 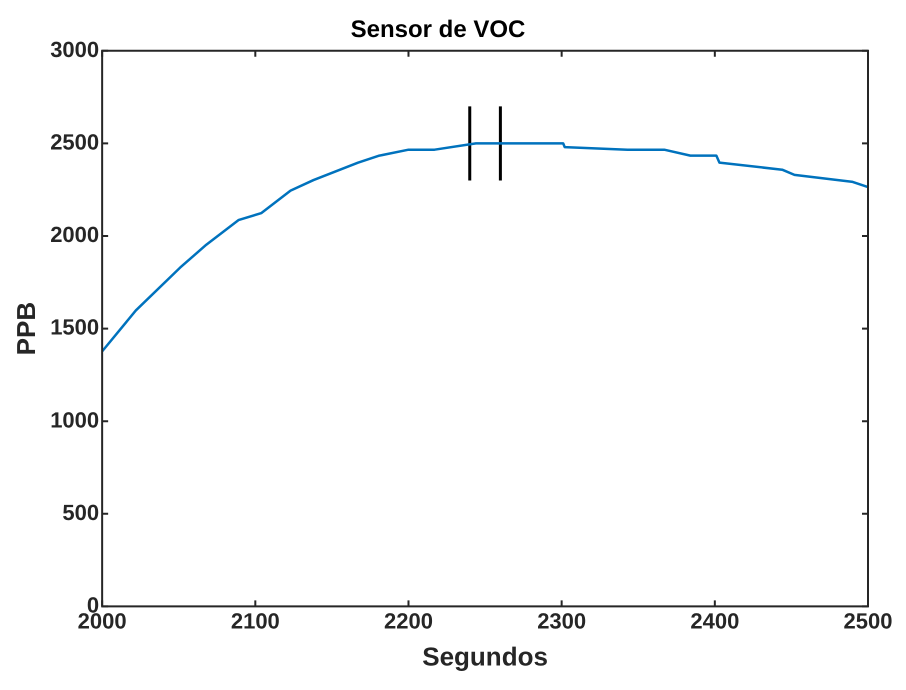 What do you see at coordinates (561, 621) in the screenshot?
I see `x-tick-label: 2300` at bounding box center [561, 621].